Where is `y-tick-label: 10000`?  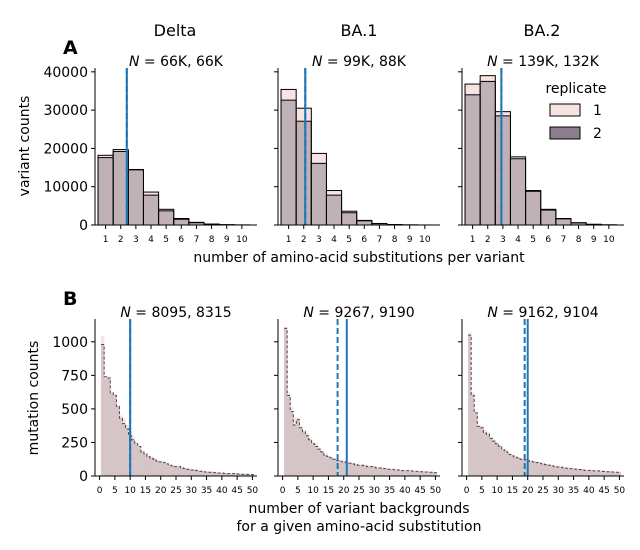
y-tick-label: 10000 is located at coordinates (65, 188).